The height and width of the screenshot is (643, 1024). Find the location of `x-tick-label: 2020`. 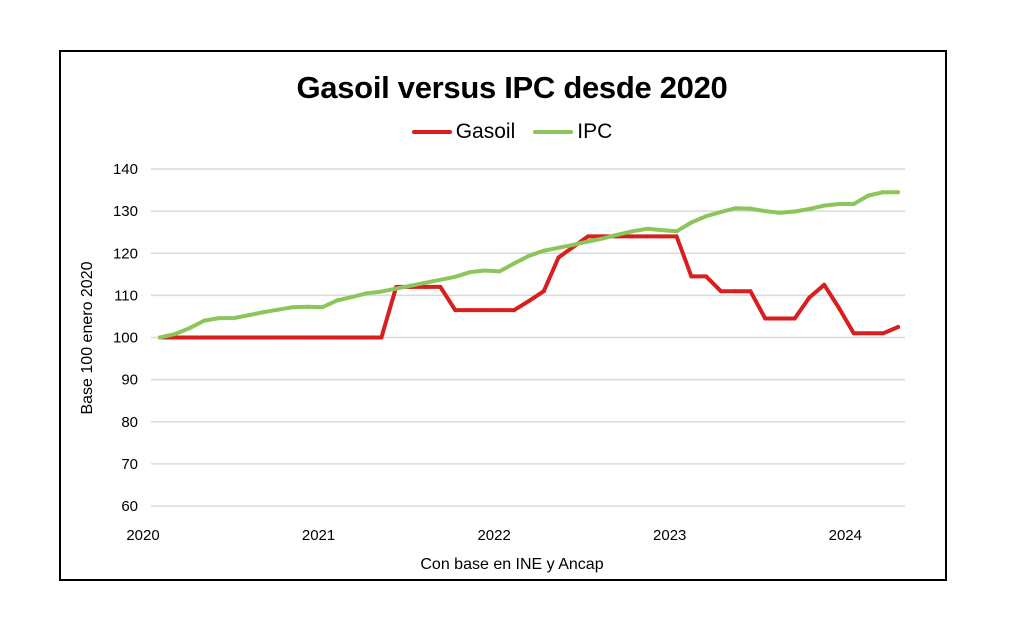

x-tick-label: 2020 is located at coordinates (142, 535).